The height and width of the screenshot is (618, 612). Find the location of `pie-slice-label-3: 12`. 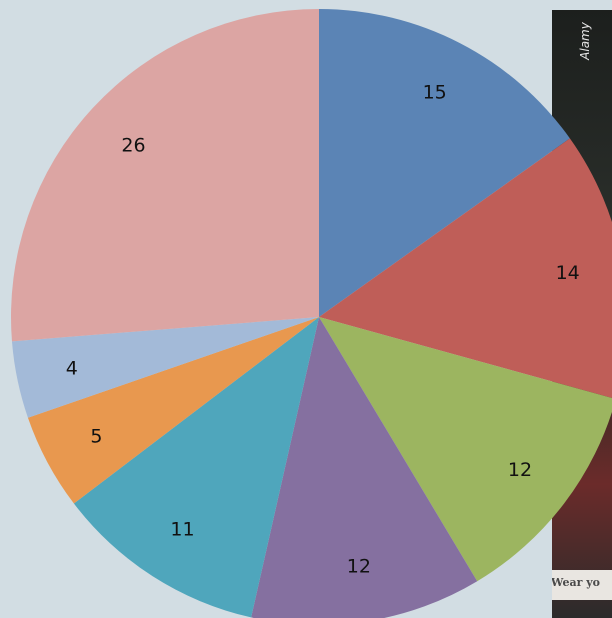

pie-slice-label-3: 12 is located at coordinates (520, 470).